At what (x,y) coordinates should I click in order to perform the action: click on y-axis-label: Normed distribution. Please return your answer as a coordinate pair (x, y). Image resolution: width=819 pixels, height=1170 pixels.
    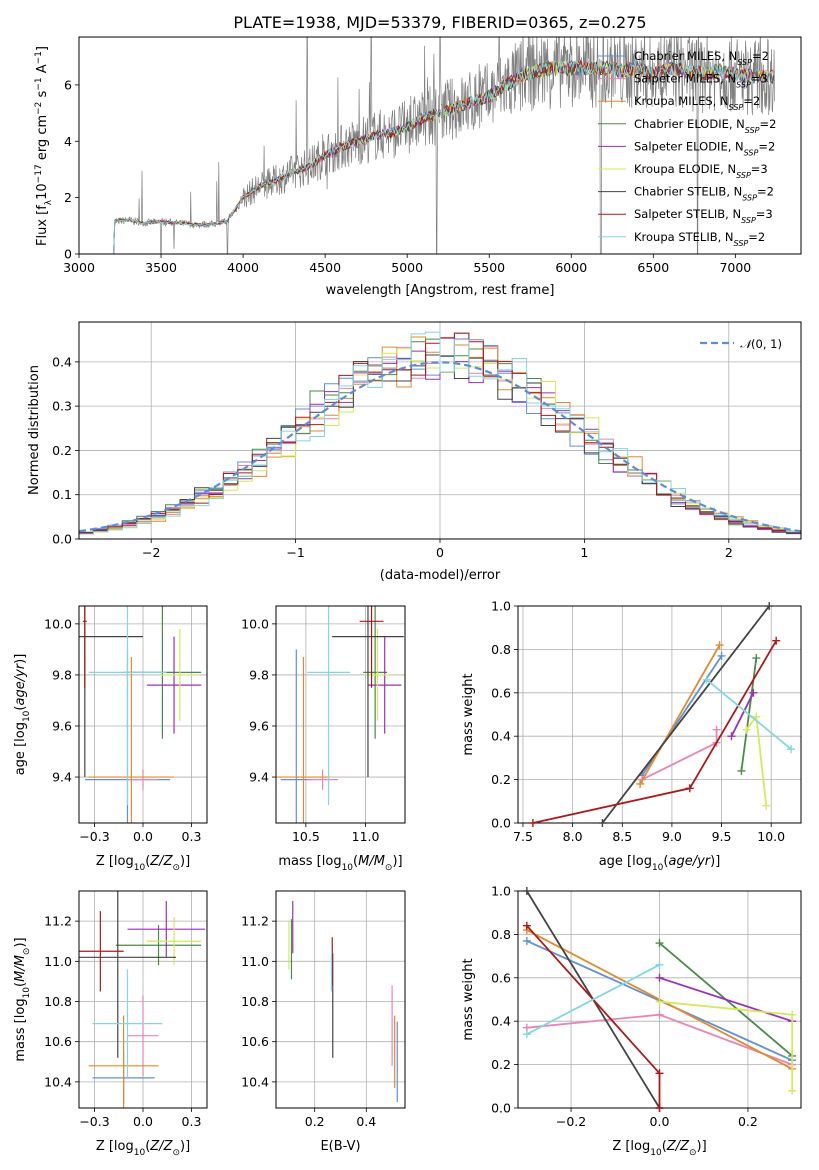
    Looking at the image, I should click on (34, 430).